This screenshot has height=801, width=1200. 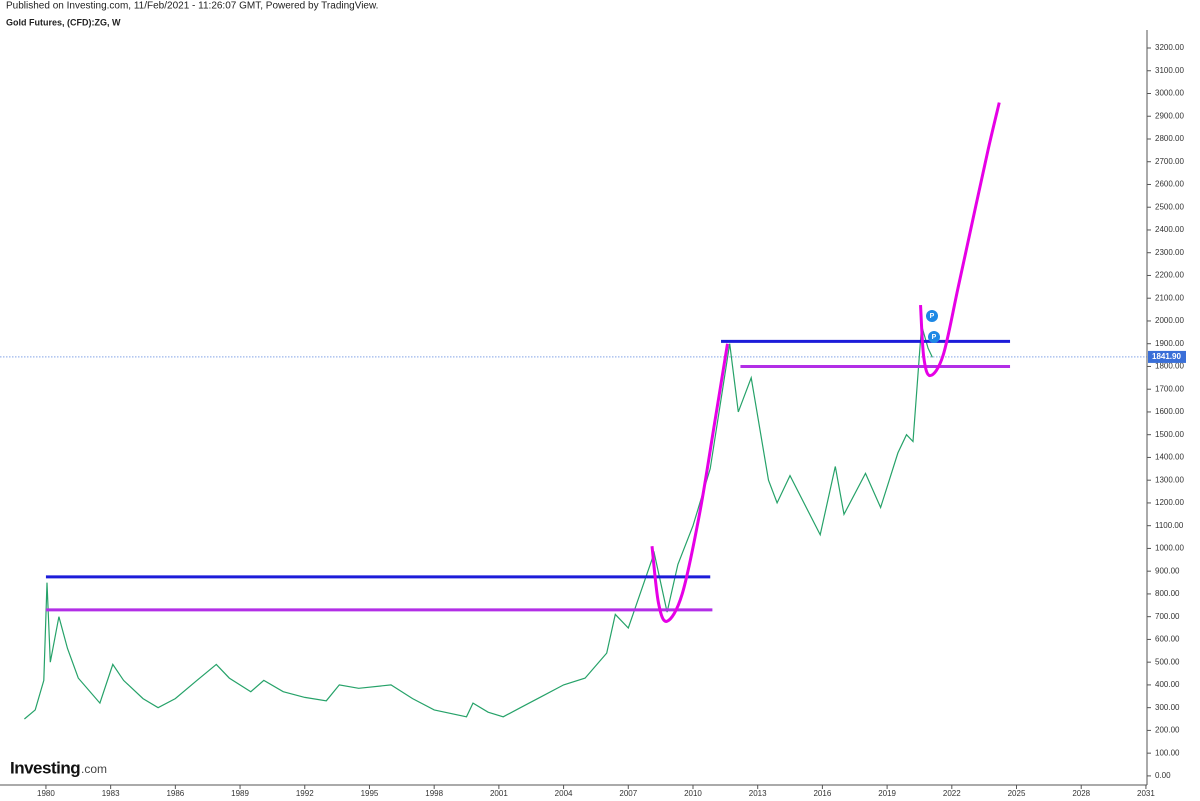 I want to click on y-tick-label: 1100.00, so click(x=1169, y=525).